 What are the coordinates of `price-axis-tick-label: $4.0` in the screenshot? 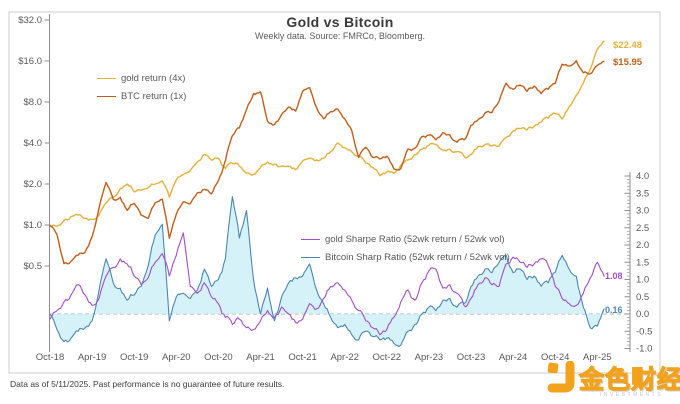 It's located at (33, 143).